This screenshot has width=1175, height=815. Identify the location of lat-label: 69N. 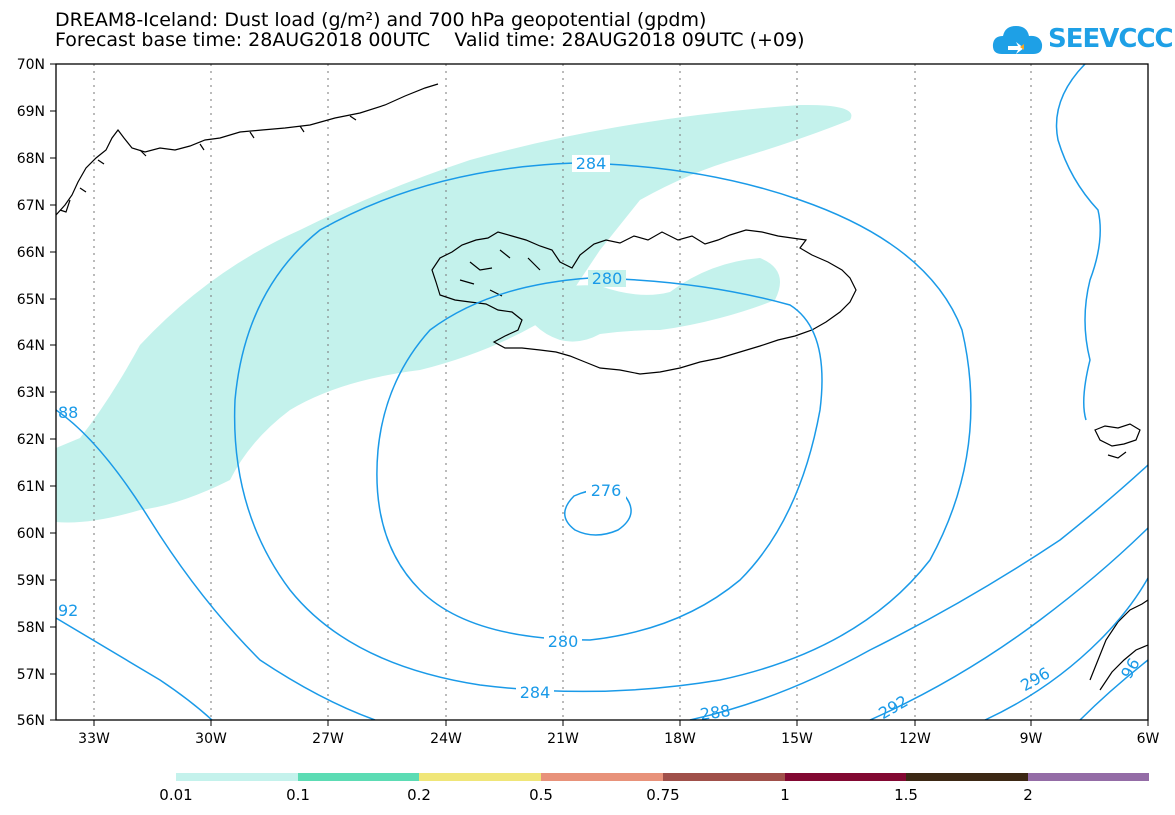
(31, 112).